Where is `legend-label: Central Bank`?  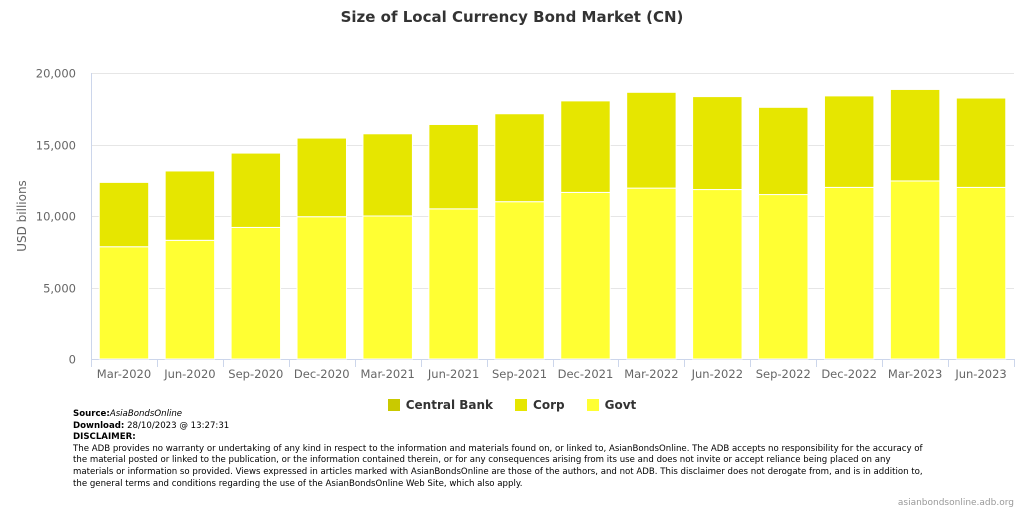 legend-label: Central Bank is located at coordinates (449, 405).